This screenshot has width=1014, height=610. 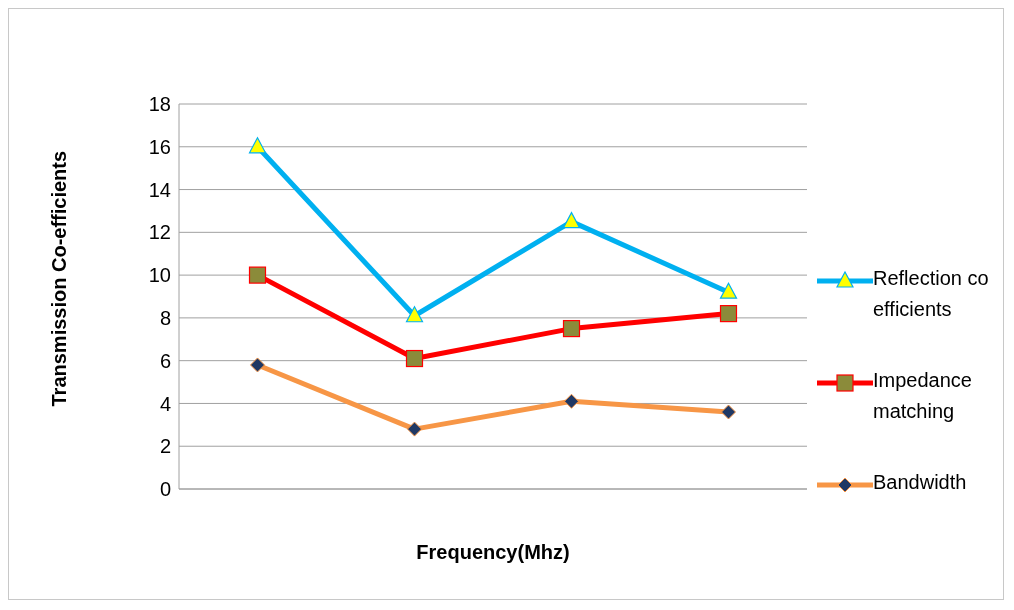 I want to click on y-tick-label: 0, so click(x=165, y=489).